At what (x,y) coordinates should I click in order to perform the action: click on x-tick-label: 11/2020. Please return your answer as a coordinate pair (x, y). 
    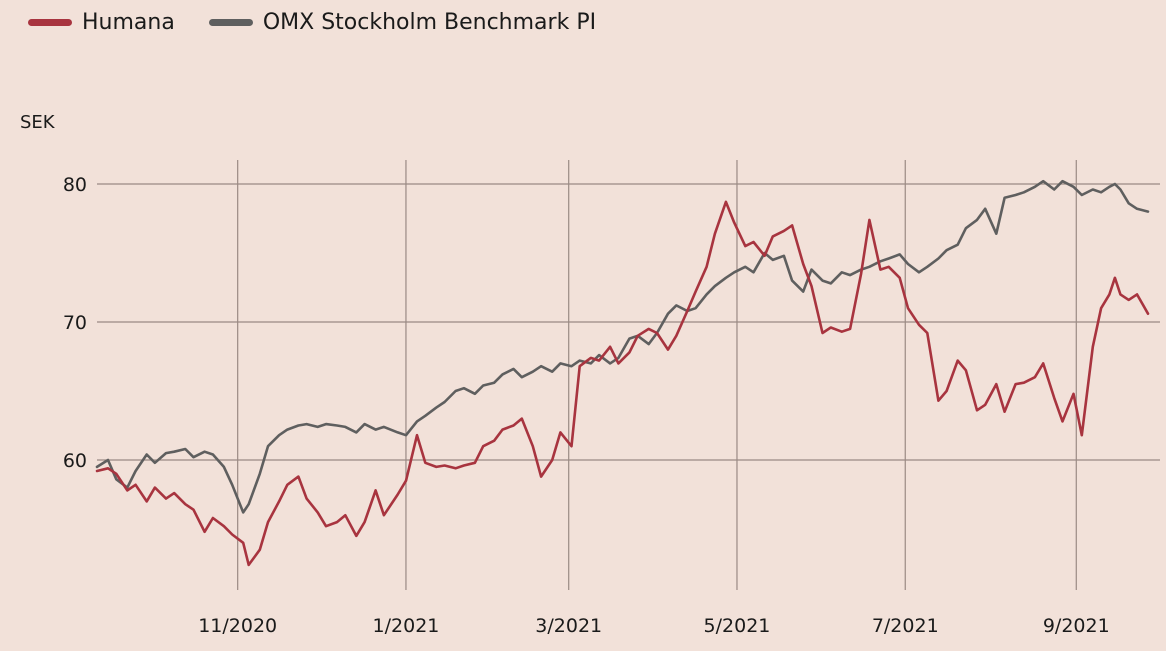
    Looking at the image, I should click on (237, 626).